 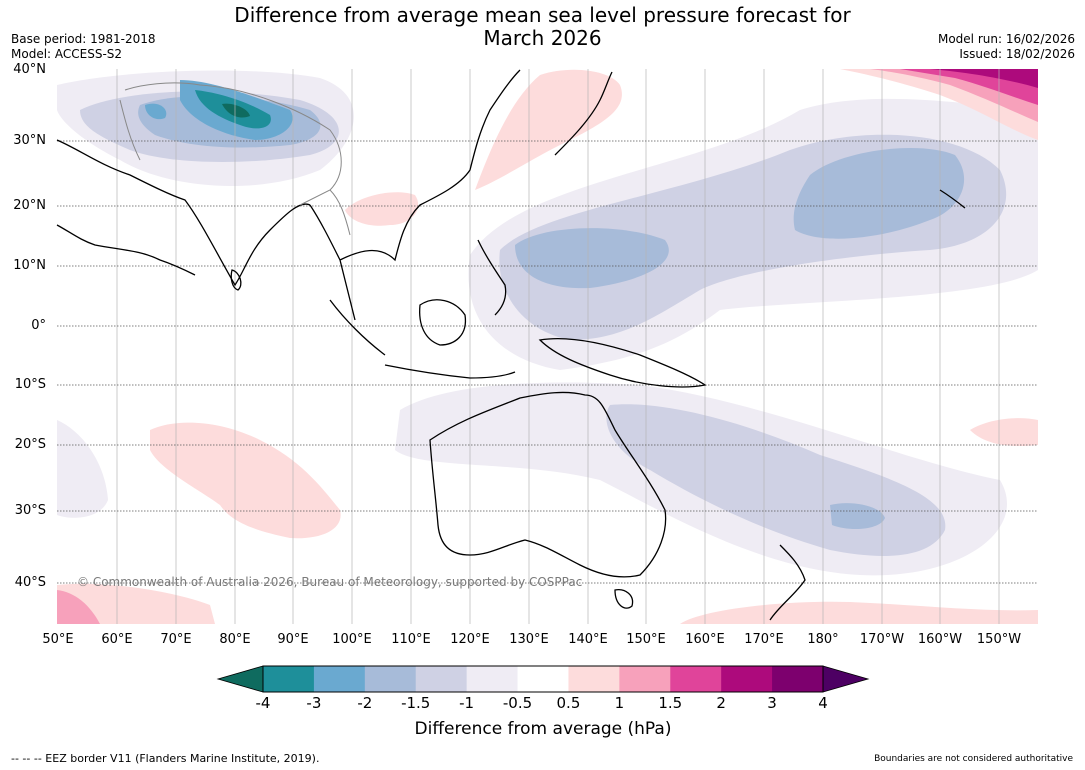 I want to click on coast-australia, so click(x=548, y=484).